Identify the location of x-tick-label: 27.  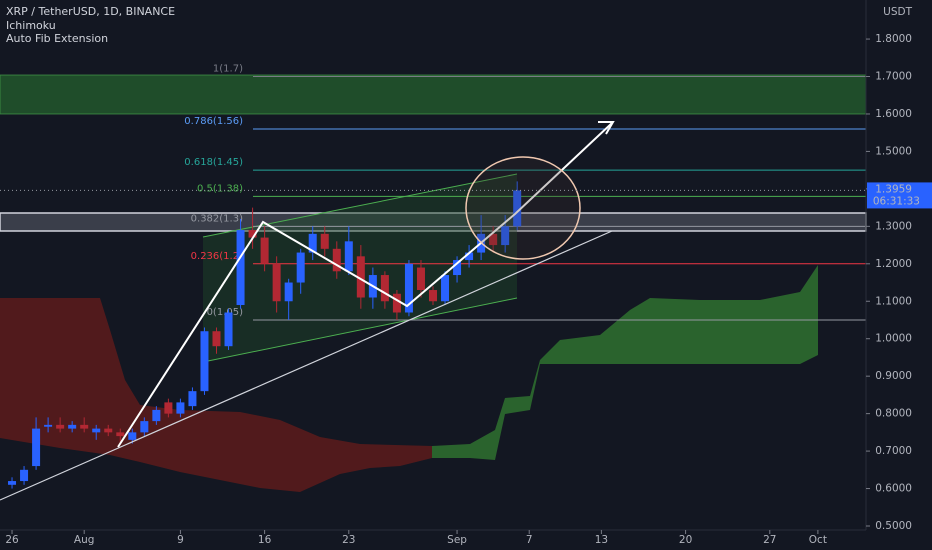
(769, 540).